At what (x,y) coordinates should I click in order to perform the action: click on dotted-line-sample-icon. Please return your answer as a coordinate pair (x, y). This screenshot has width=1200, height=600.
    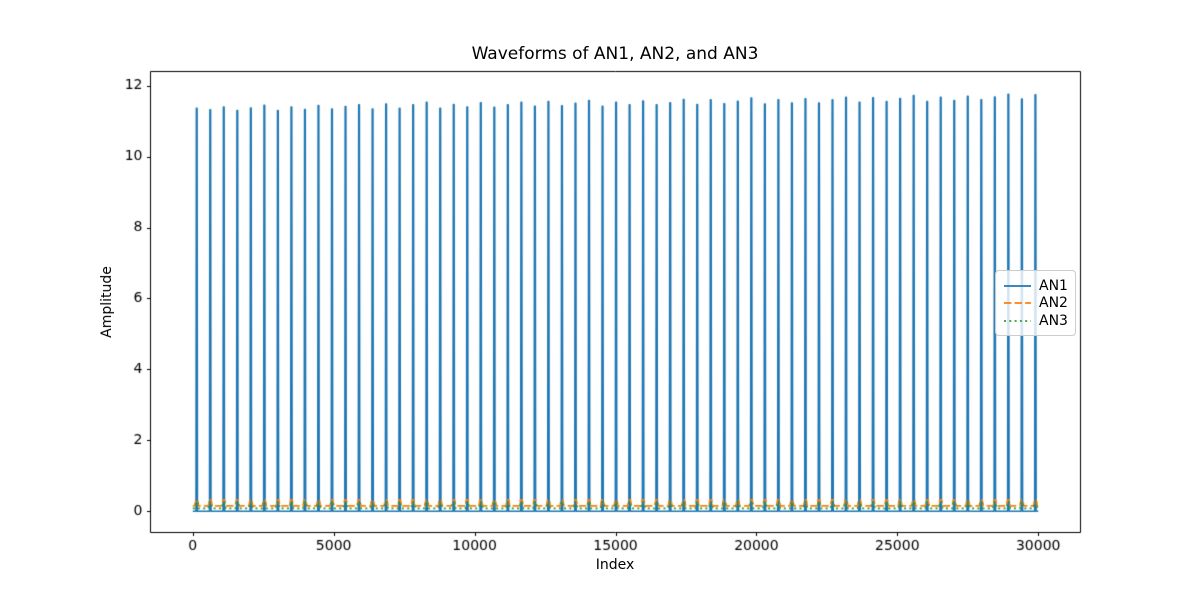
    Looking at the image, I should click on (1017, 320).